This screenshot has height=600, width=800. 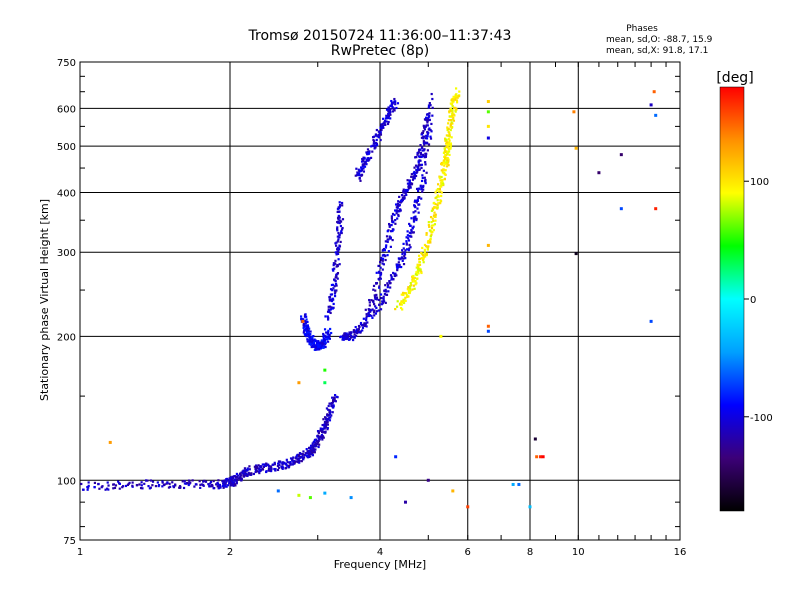 What do you see at coordinates (761, 418) in the screenshot?
I see `colorbar-tick-label: -100` at bounding box center [761, 418].